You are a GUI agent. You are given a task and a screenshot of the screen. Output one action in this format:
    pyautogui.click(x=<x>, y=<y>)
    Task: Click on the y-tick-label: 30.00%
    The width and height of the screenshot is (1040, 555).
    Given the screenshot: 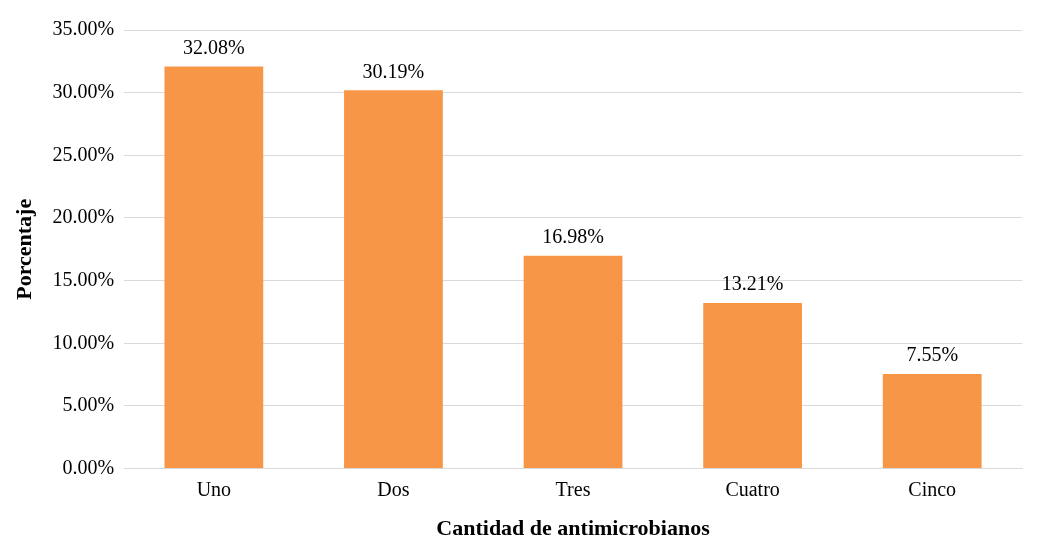 What is the action you would take?
    pyautogui.click(x=83, y=90)
    